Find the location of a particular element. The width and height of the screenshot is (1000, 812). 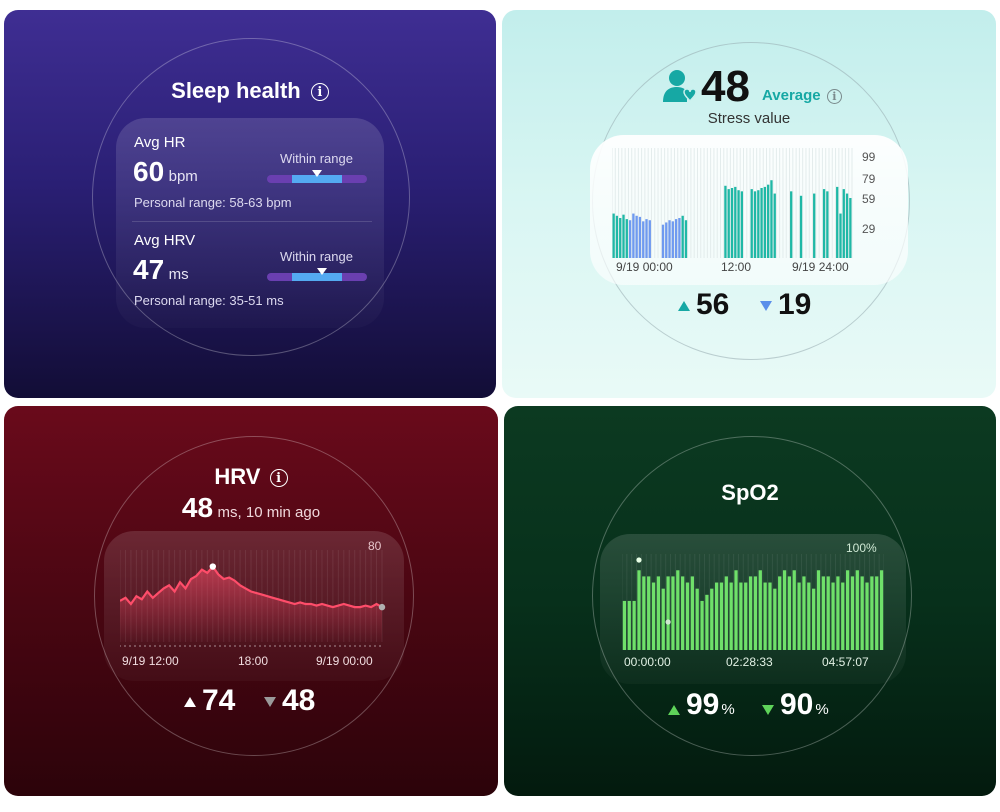

hrv-high: 74 is located at coordinates (219, 700).